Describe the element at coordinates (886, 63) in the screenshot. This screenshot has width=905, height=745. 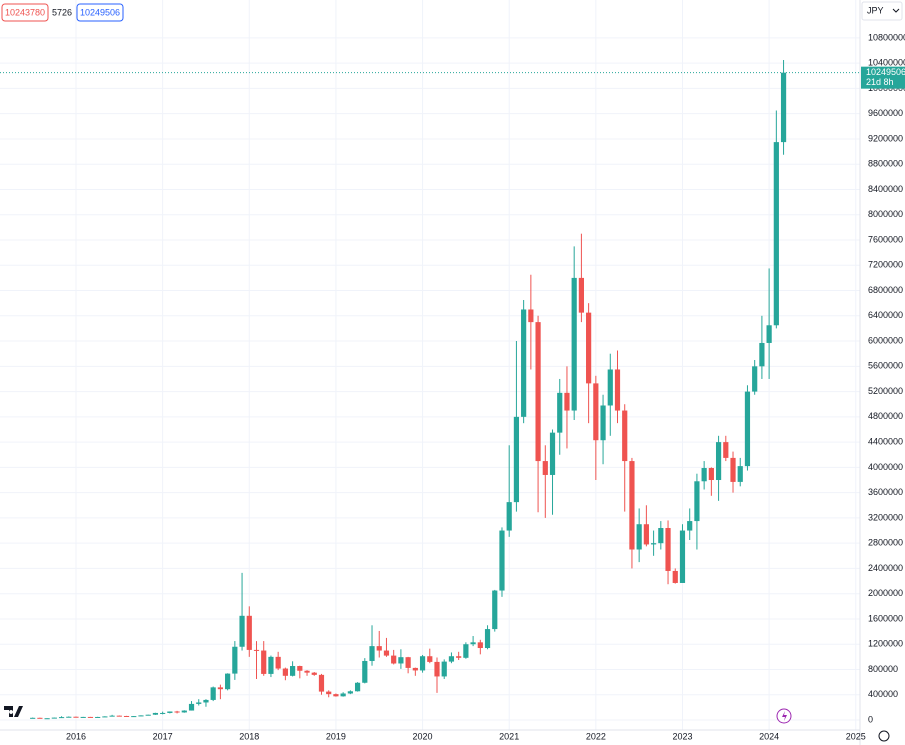
I see `y-tick-label: 10400000` at that location.